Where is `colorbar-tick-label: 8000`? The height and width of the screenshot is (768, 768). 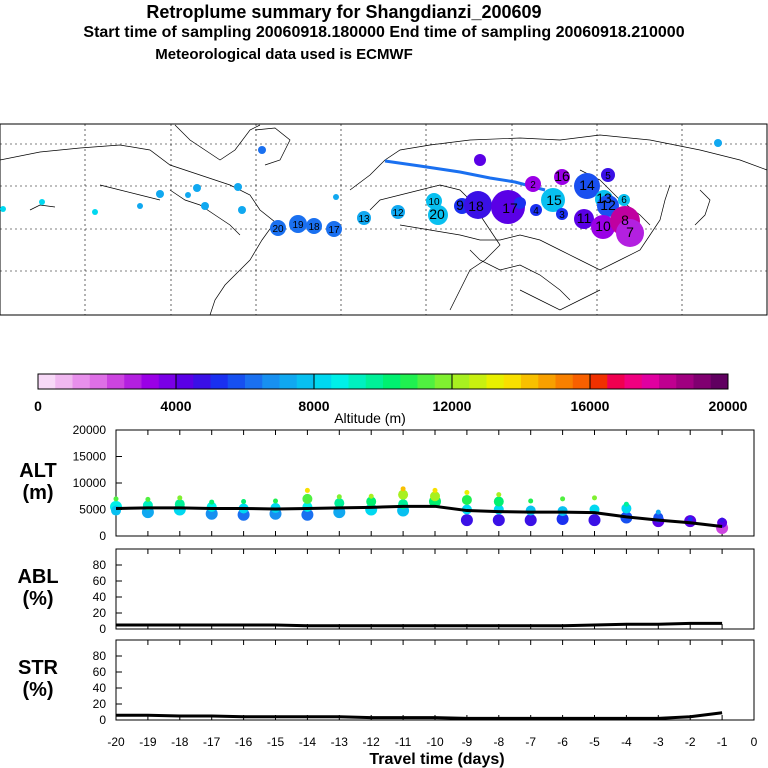
colorbar-tick-label: 8000 is located at coordinates (313, 406).